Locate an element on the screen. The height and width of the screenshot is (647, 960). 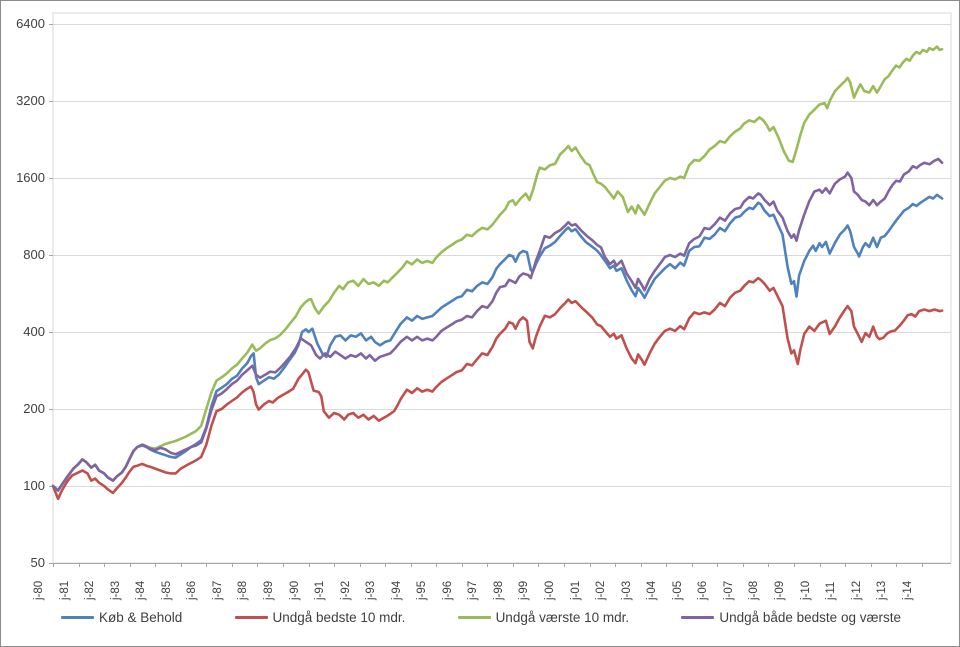
x-axis-label: j-86 is located at coordinates (192, 590).